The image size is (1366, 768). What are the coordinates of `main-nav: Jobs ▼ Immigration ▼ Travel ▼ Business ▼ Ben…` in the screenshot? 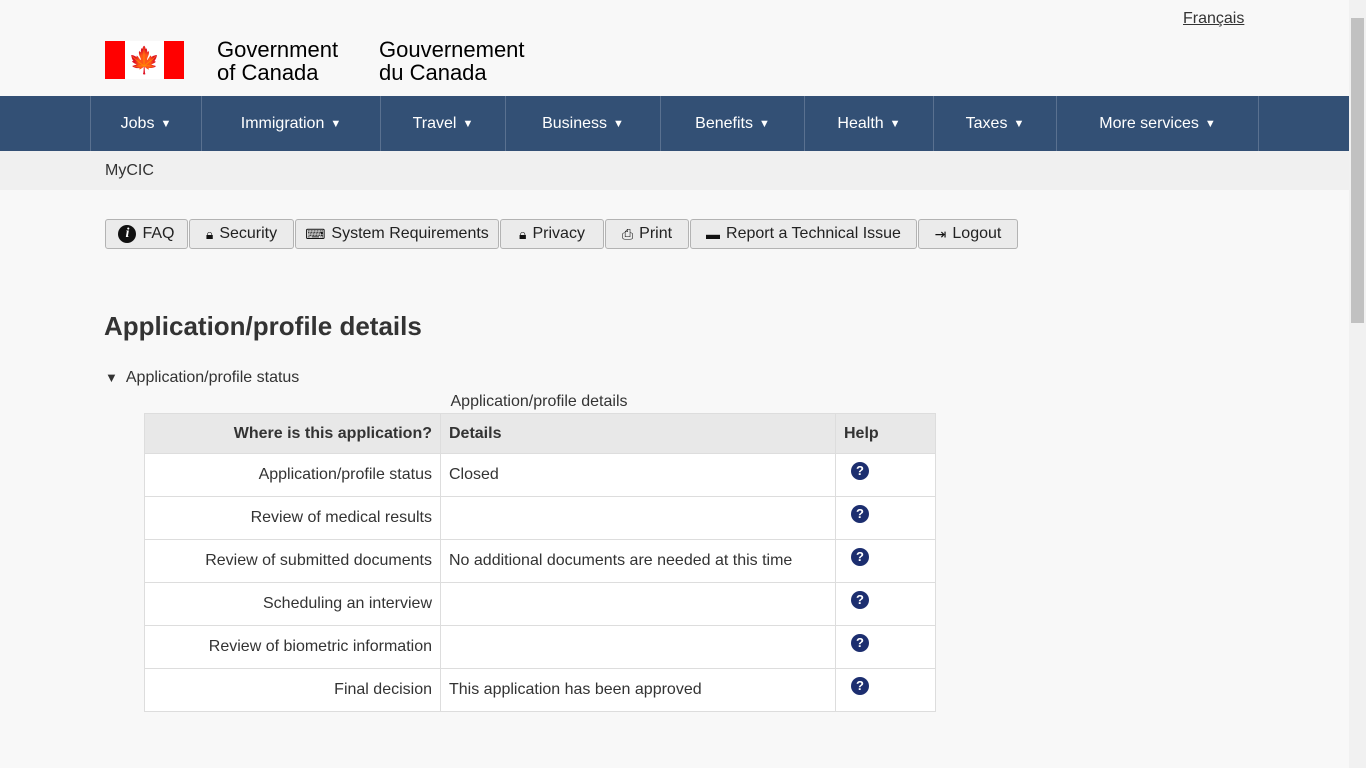 It's located at (674, 123).